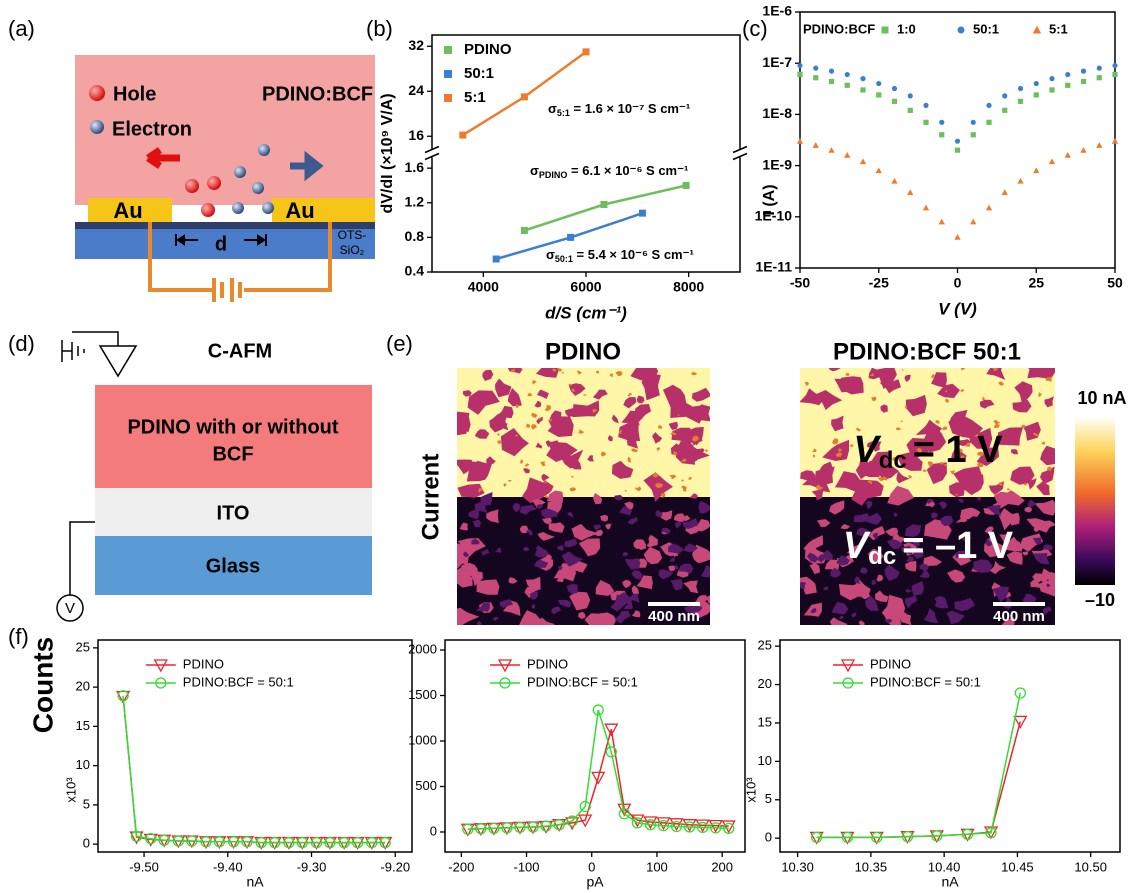 The height and width of the screenshot is (893, 1131). I want to click on gap-arrows, so click(221, 240).